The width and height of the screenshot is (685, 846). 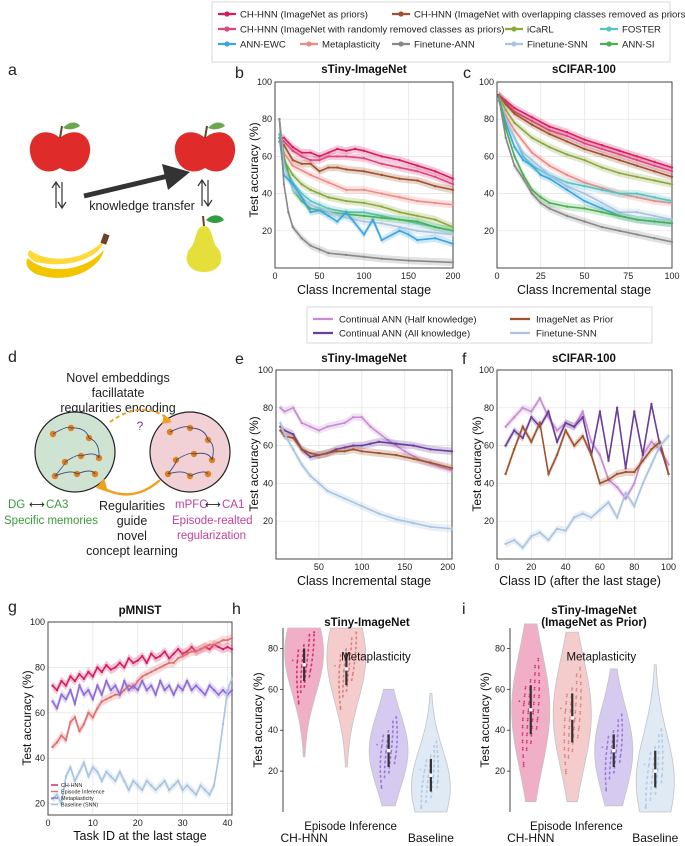 What do you see at coordinates (514, 44) in the screenshot?
I see `legend-top-marker` at bounding box center [514, 44].